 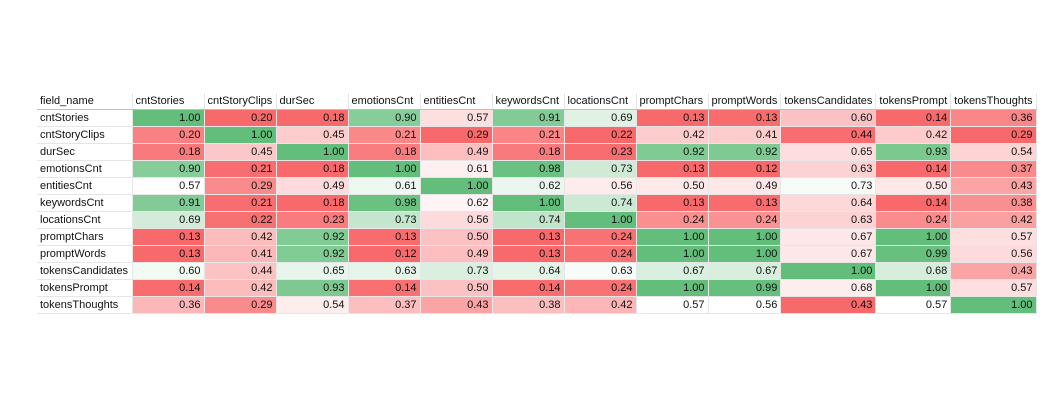 I want to click on table-cell: 0.93, so click(x=312, y=288).